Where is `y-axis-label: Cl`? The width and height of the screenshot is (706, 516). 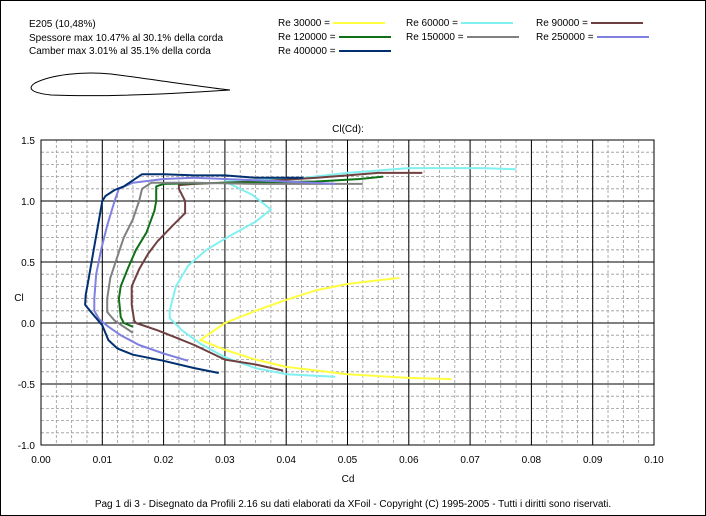
y-axis-label: Cl is located at coordinates (18, 298).